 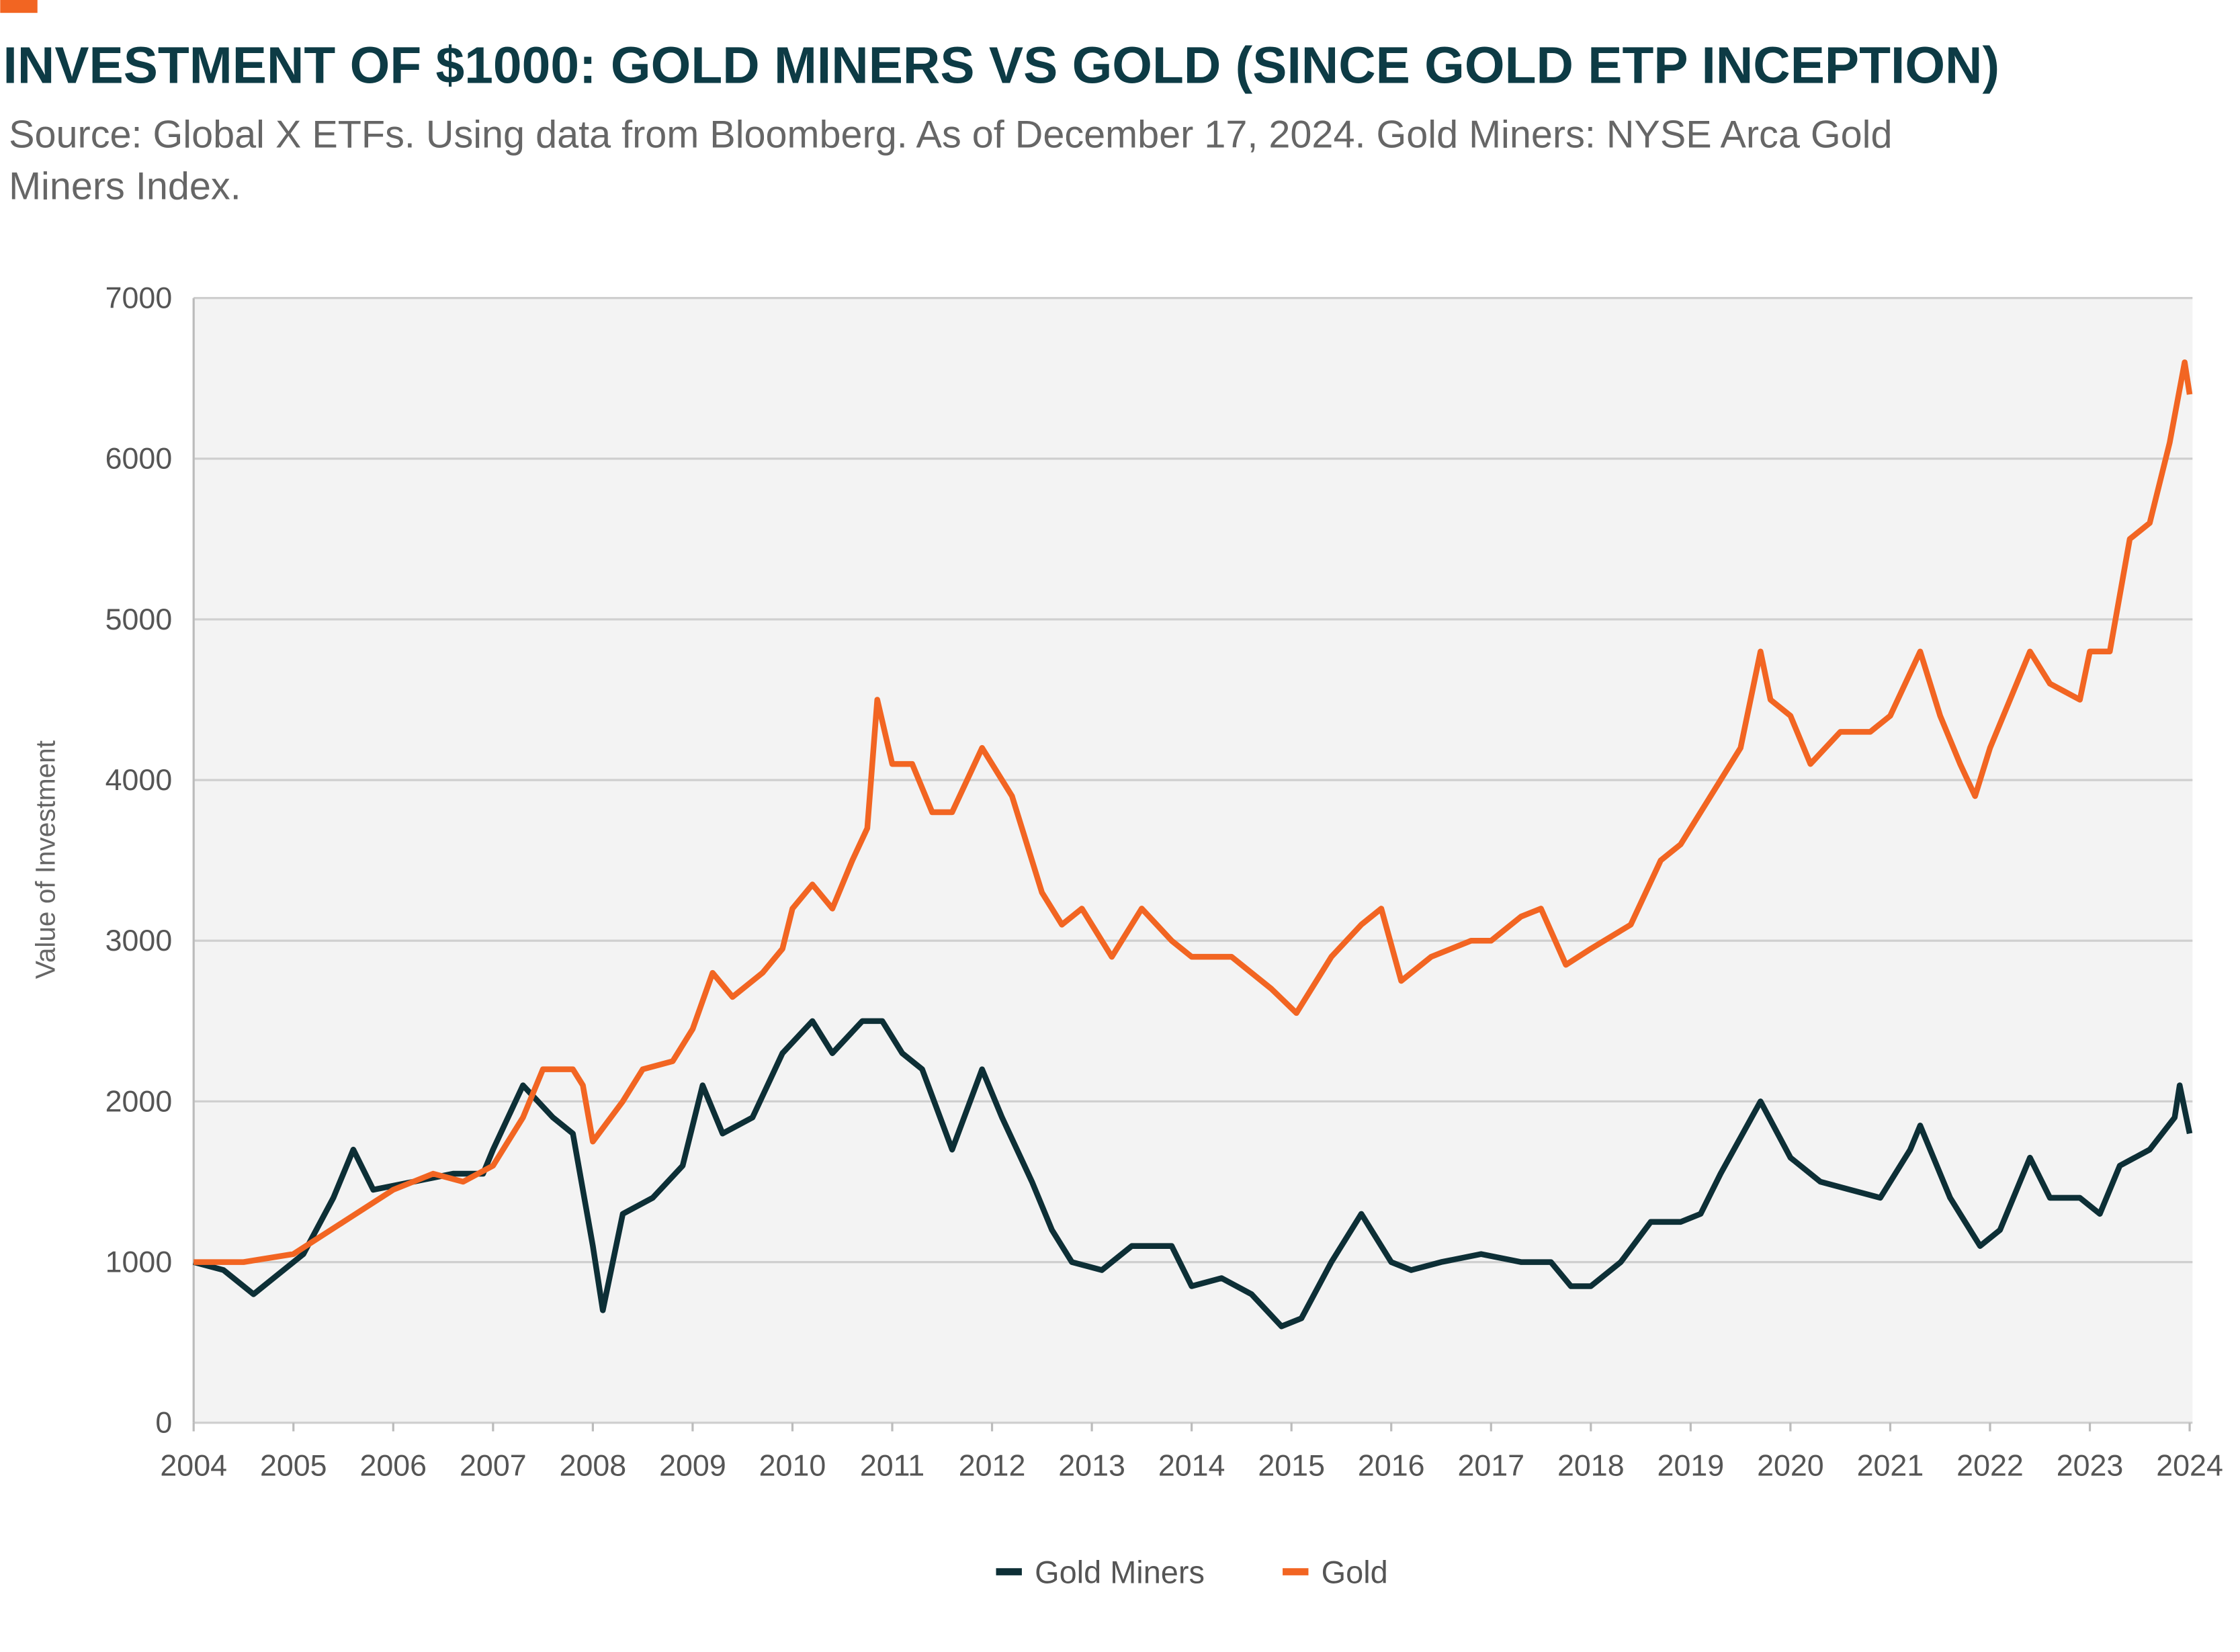 I want to click on y-tick-label: 0, so click(x=163, y=1423).